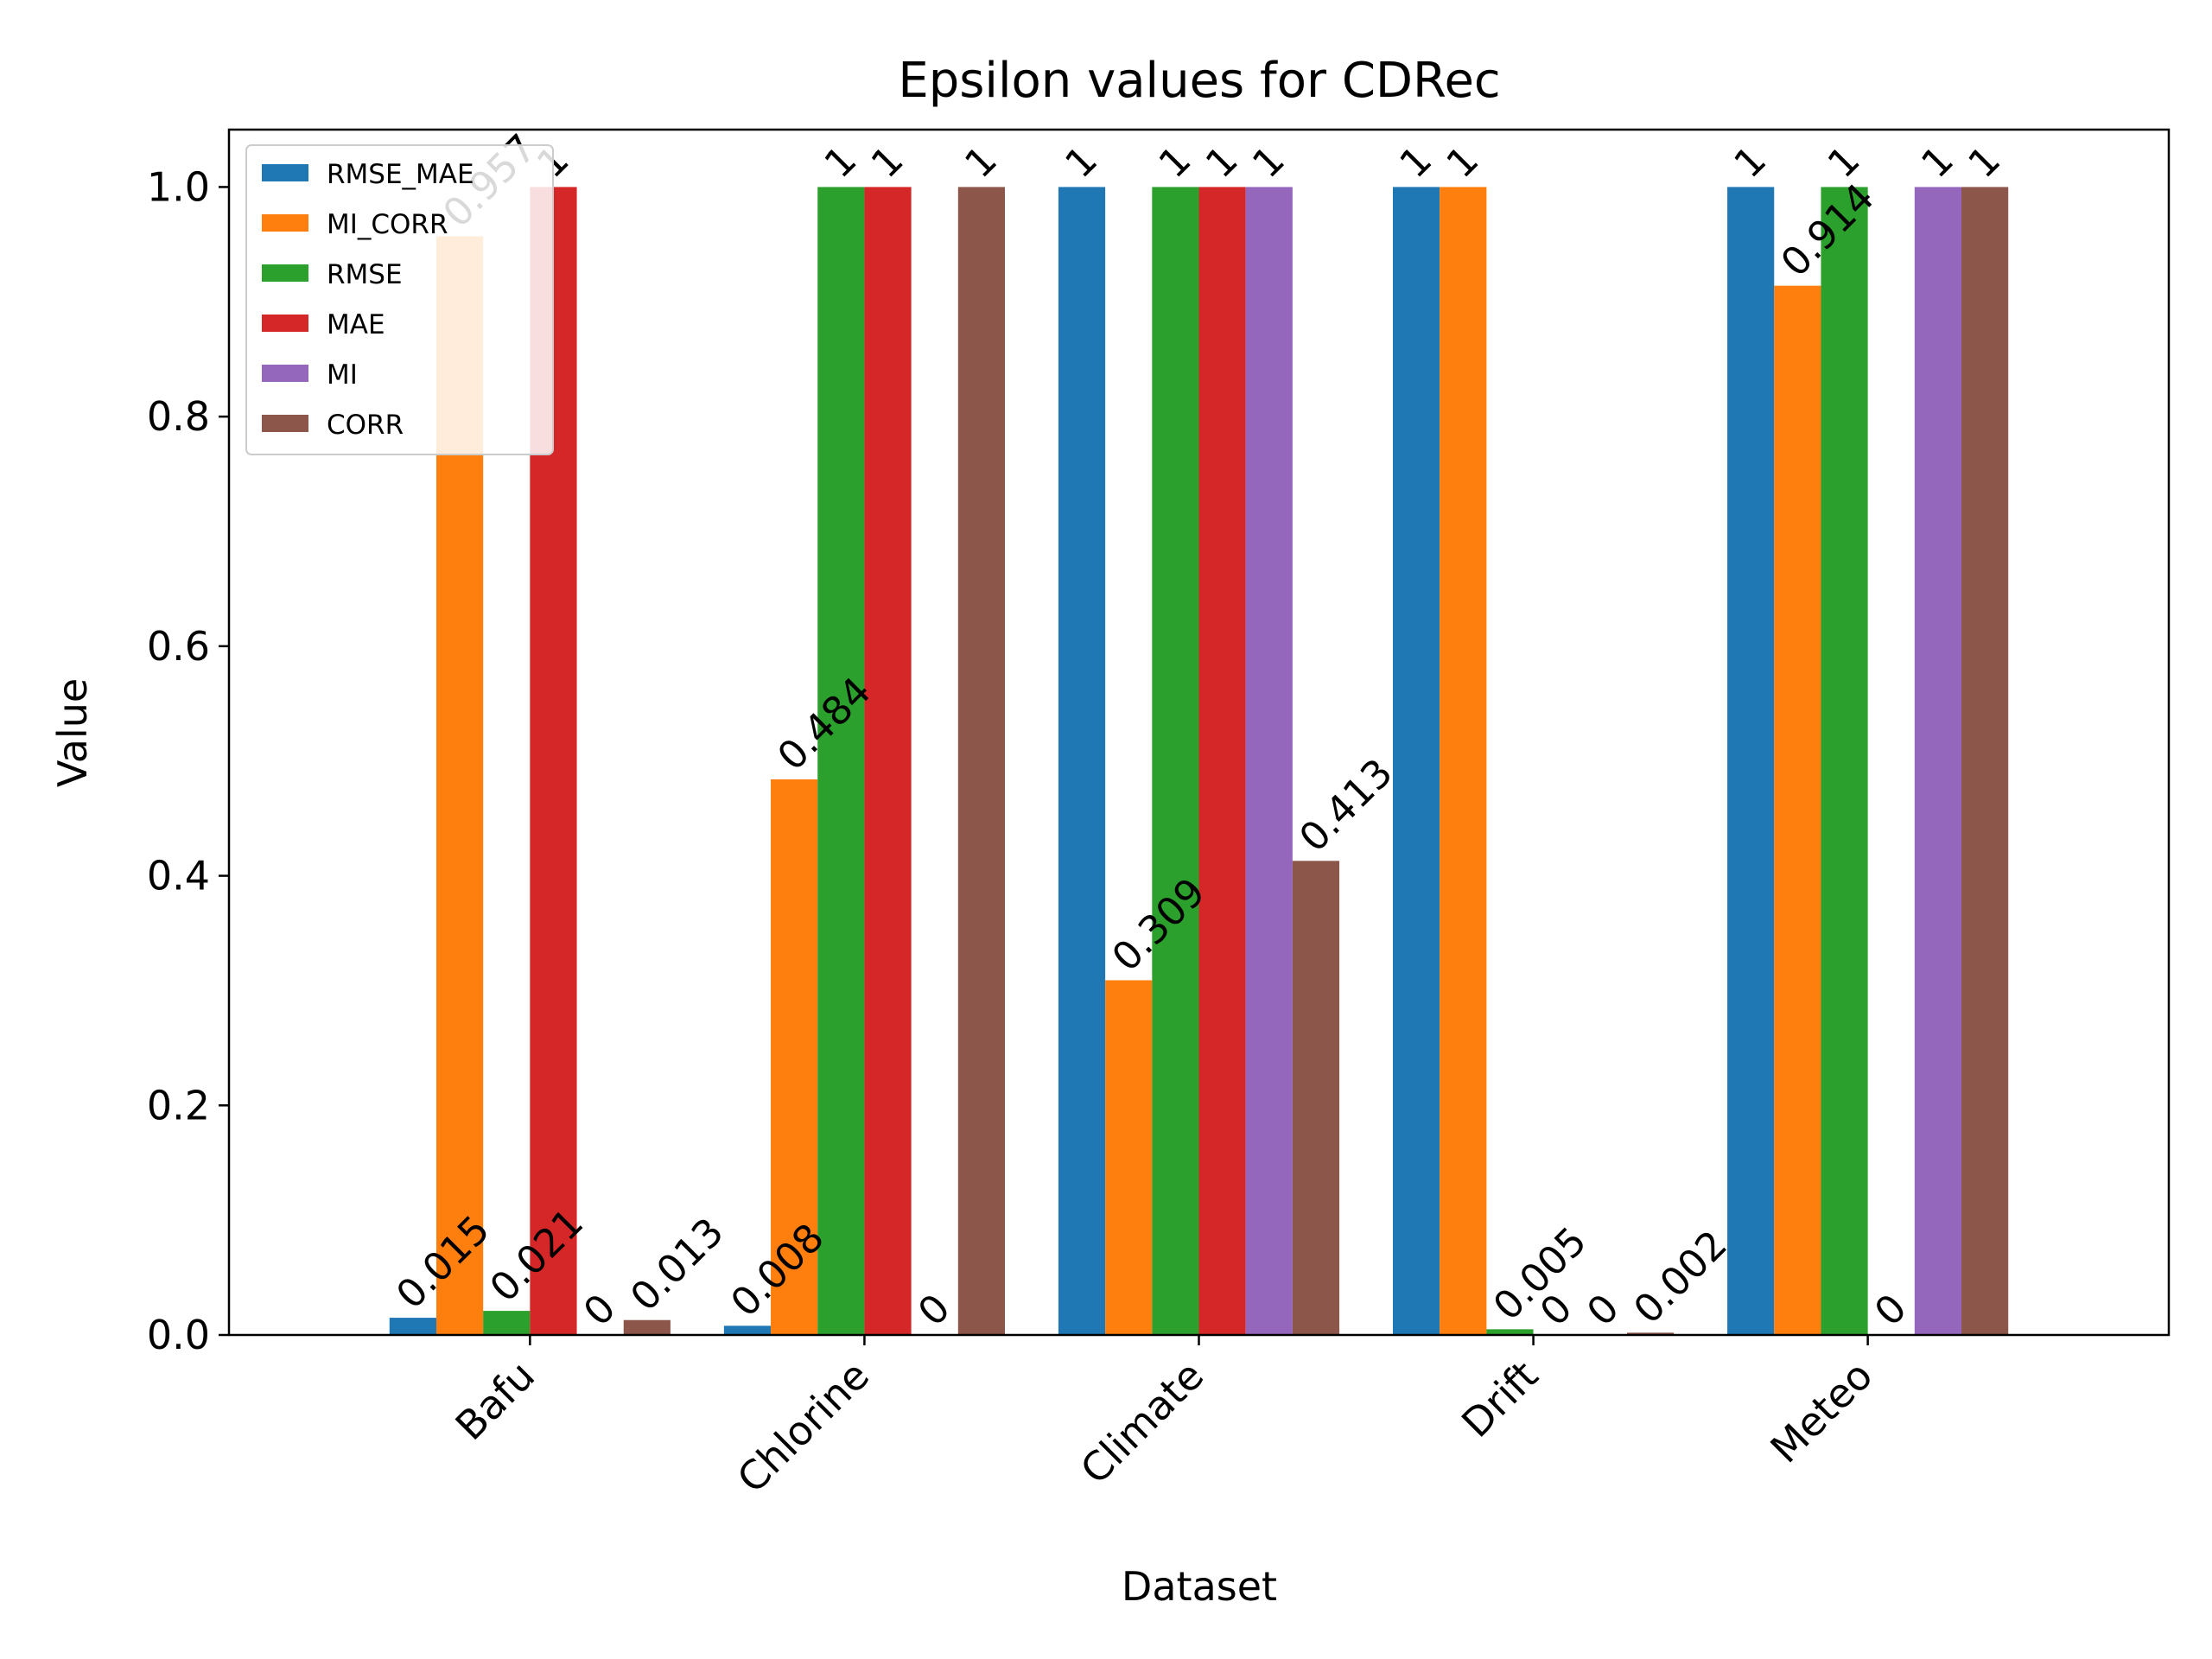 This screenshot has height=1659, width=2212. What do you see at coordinates (841, 761) in the screenshot?
I see `bar-rmse-chlorine` at bounding box center [841, 761].